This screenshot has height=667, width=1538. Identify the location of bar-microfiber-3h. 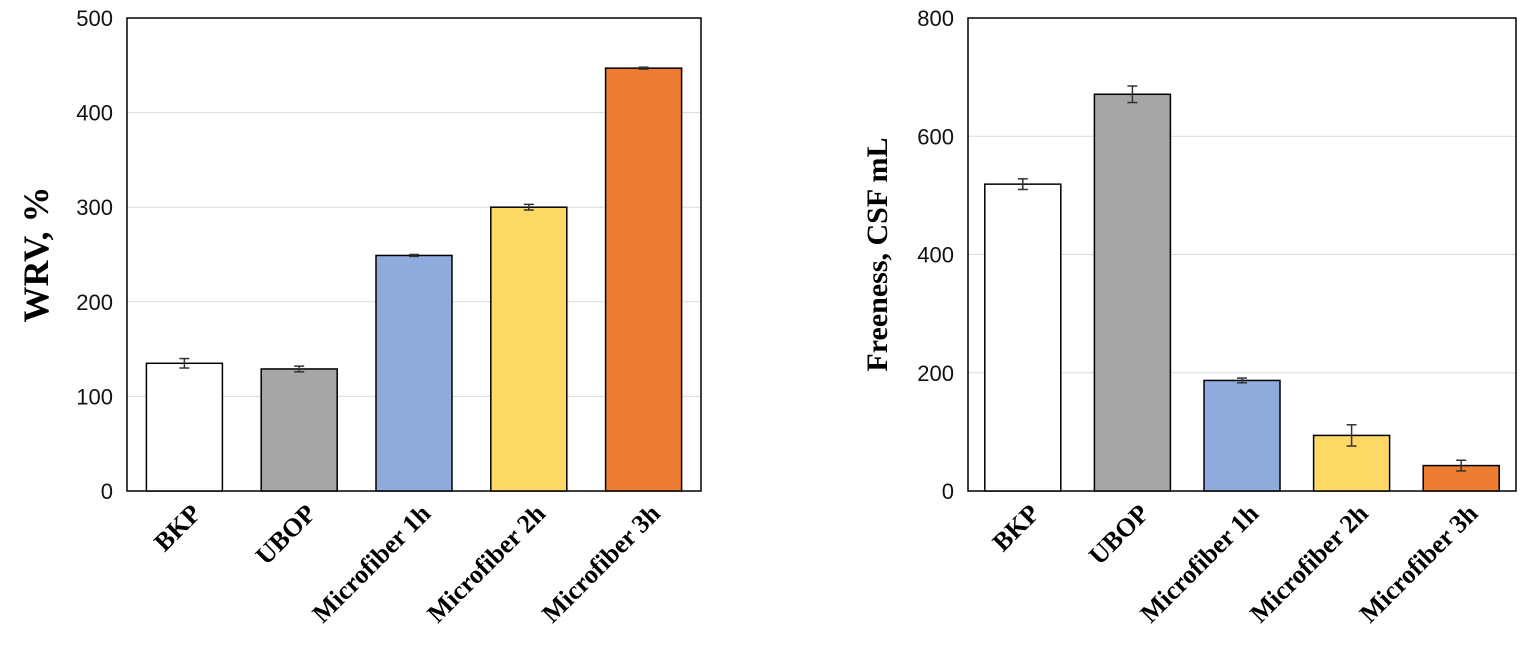
(643, 279).